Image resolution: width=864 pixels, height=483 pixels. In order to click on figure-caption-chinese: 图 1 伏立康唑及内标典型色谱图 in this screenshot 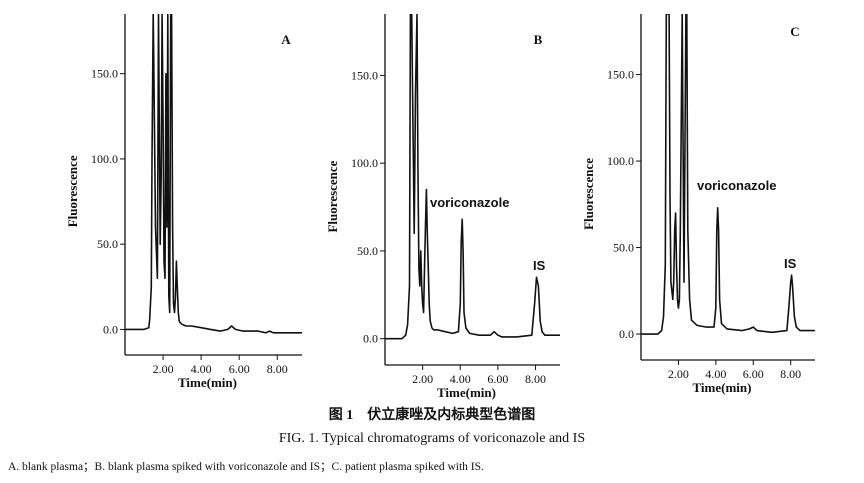, I will do `click(432, 415)`.